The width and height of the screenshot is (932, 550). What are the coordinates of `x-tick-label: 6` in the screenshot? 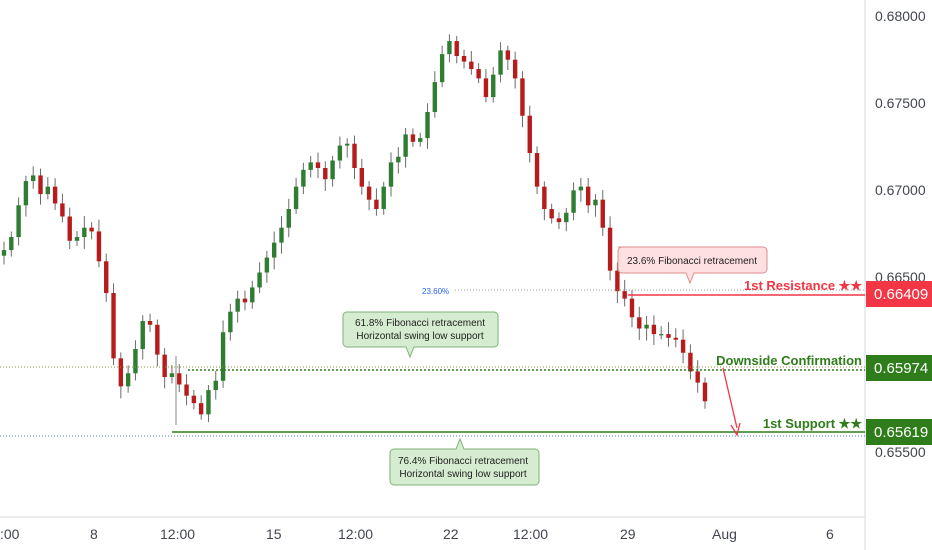 It's located at (830, 534).